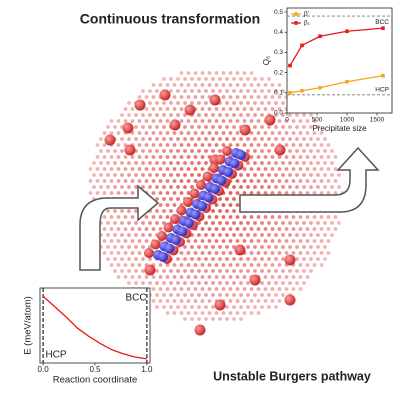 Image resolution: width=400 pixels, height=400 pixels. Describe the element at coordinates (296, 23) in the screenshot. I see `legend-swatch` at that location.